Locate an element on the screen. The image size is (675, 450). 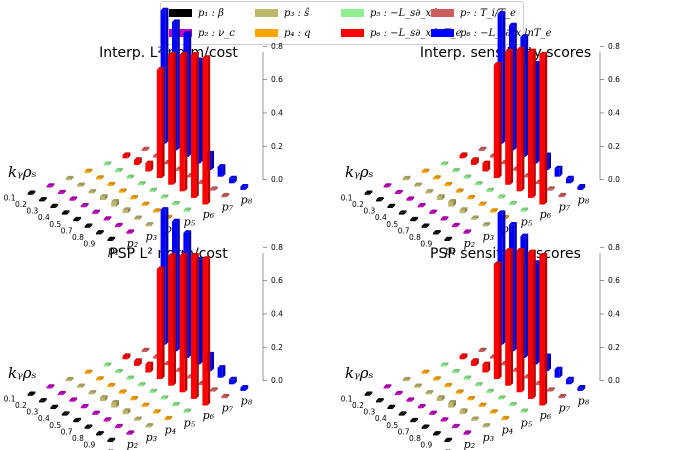
z-tick-label: 0.2 is located at coordinates (277, 347).